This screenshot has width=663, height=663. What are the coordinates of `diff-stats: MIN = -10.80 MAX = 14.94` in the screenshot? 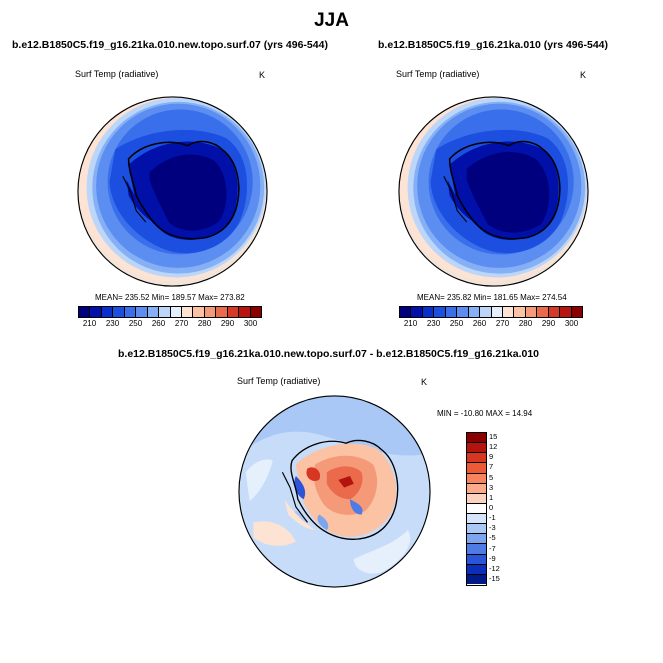 It's located at (485, 413).